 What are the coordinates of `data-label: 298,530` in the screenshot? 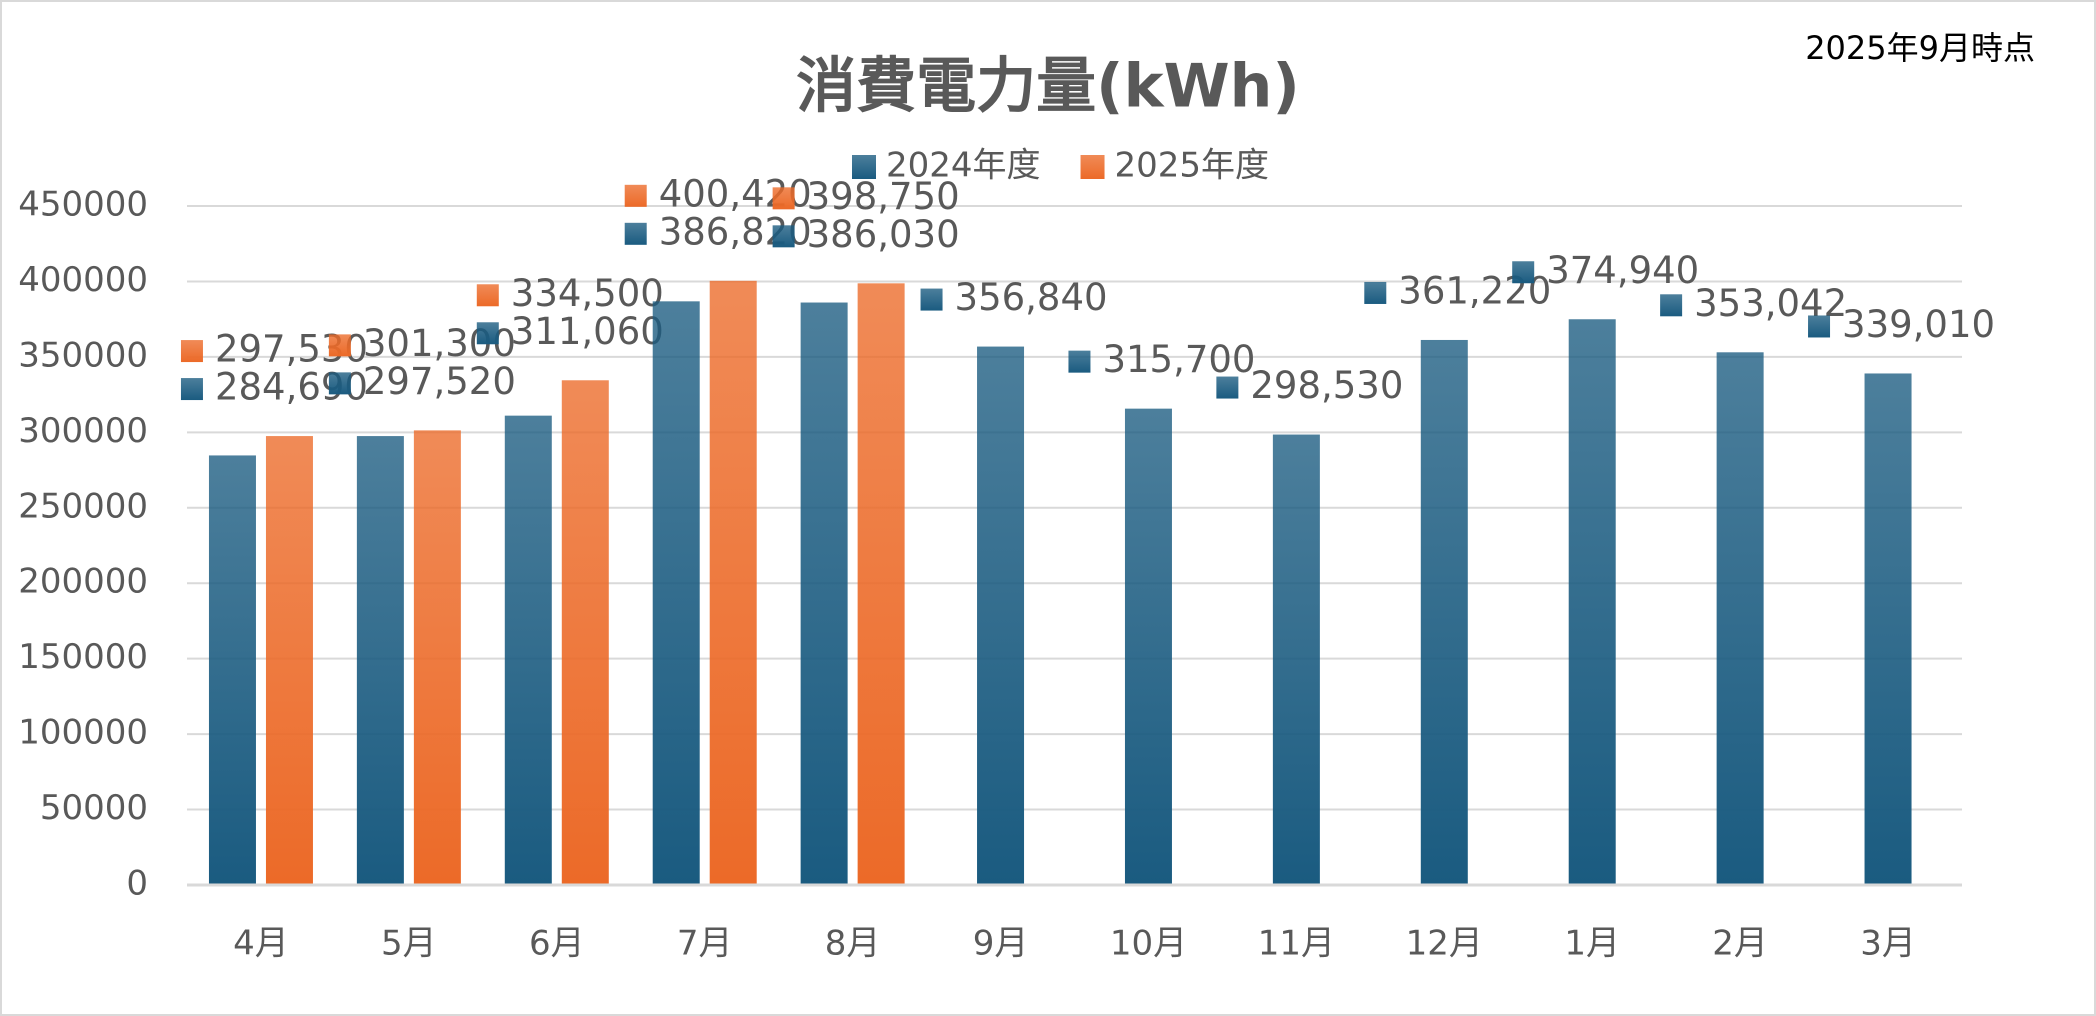 It's located at (1326, 385).